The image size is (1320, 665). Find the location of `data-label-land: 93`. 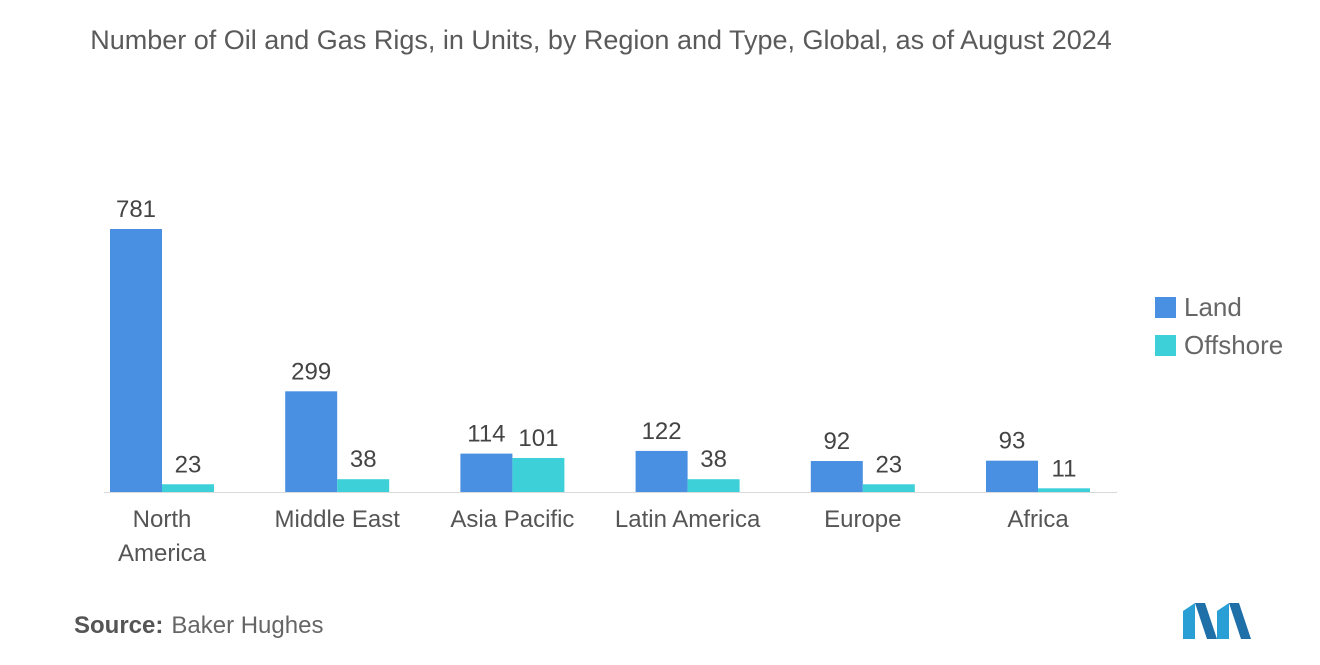

data-label-land: 93 is located at coordinates (1012, 441).